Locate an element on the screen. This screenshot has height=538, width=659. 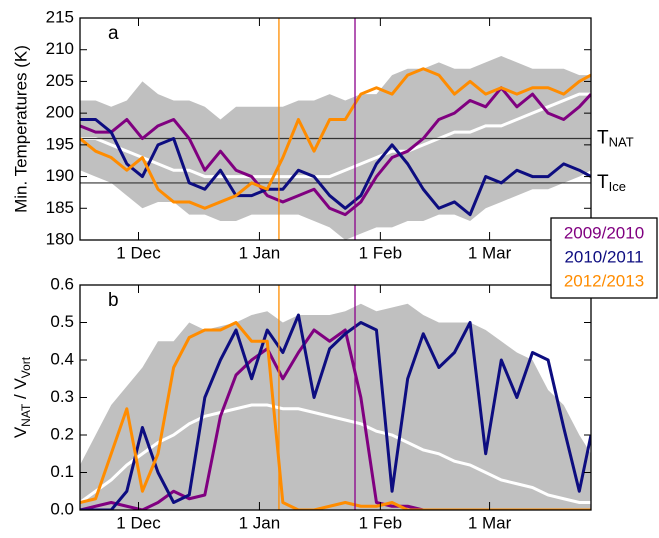
threshold-label: TNAT is located at coordinates (615, 139).